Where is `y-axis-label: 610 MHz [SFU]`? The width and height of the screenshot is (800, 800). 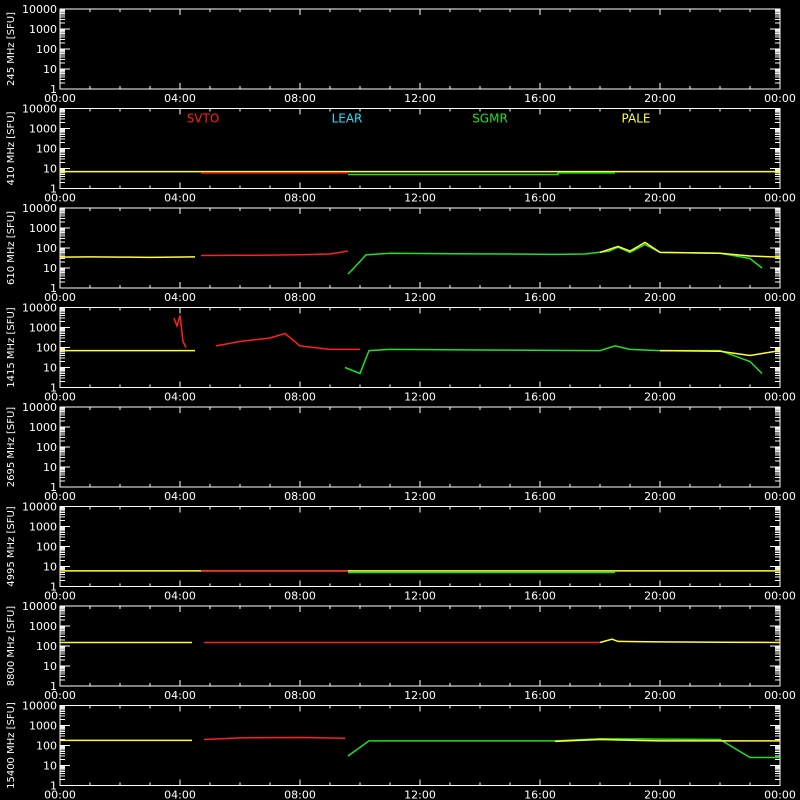 y-axis-label: 610 MHz [SFU] is located at coordinates (11, 248).